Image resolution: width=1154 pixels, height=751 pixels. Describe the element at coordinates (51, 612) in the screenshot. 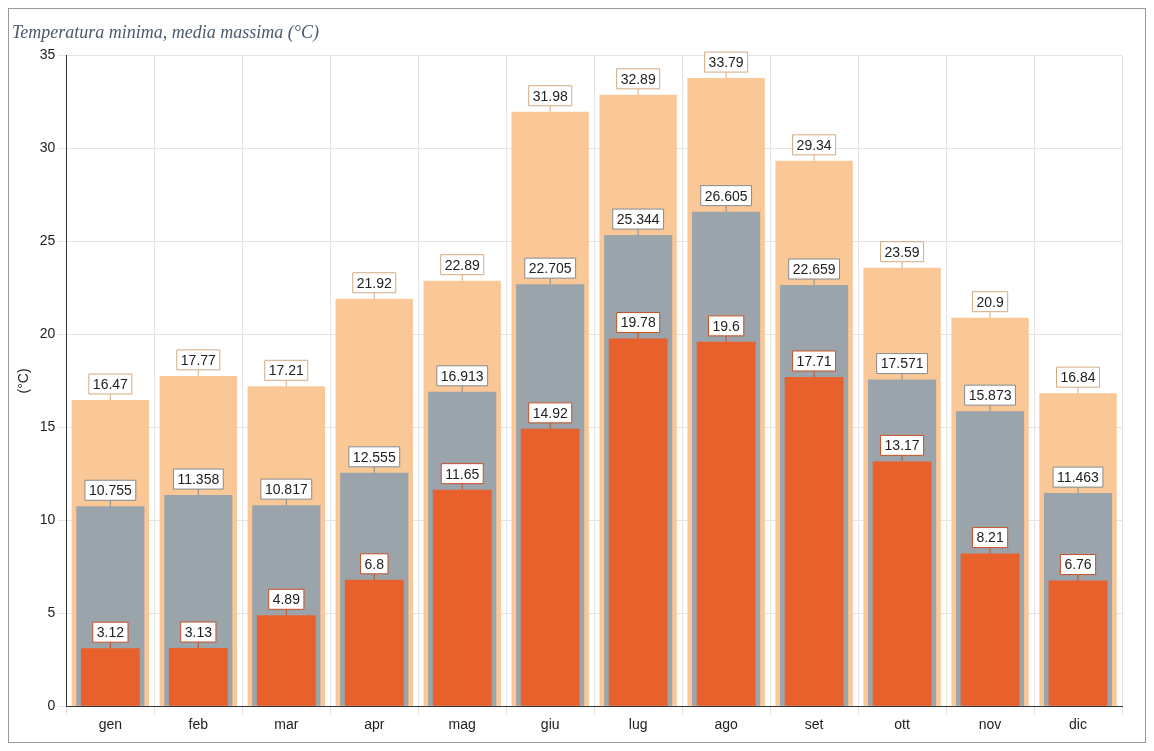

I see `y-tick-label: 5` at that location.